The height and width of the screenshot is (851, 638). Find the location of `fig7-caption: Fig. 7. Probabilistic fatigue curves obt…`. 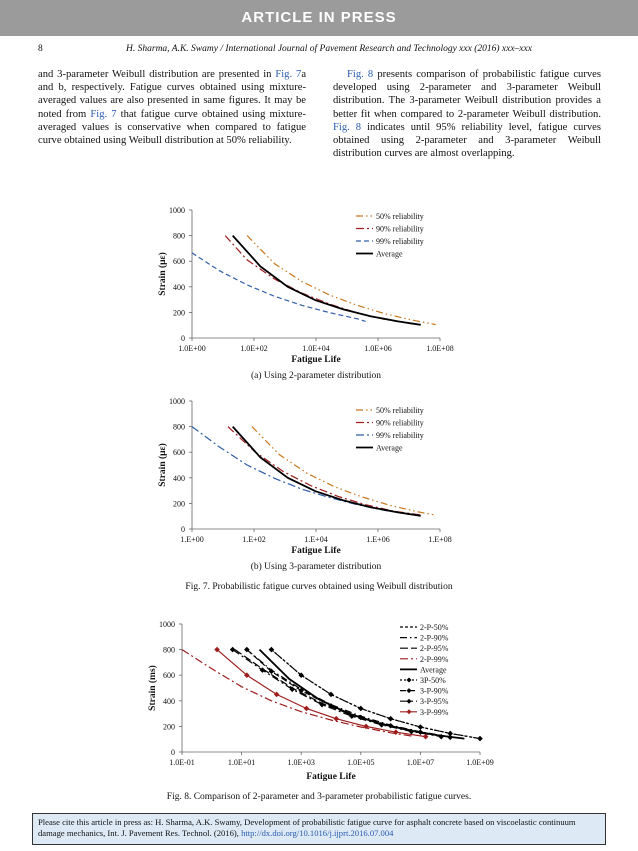

fig7-caption: Fig. 7. Probabilistic fatigue curves obt… is located at coordinates (319, 587).